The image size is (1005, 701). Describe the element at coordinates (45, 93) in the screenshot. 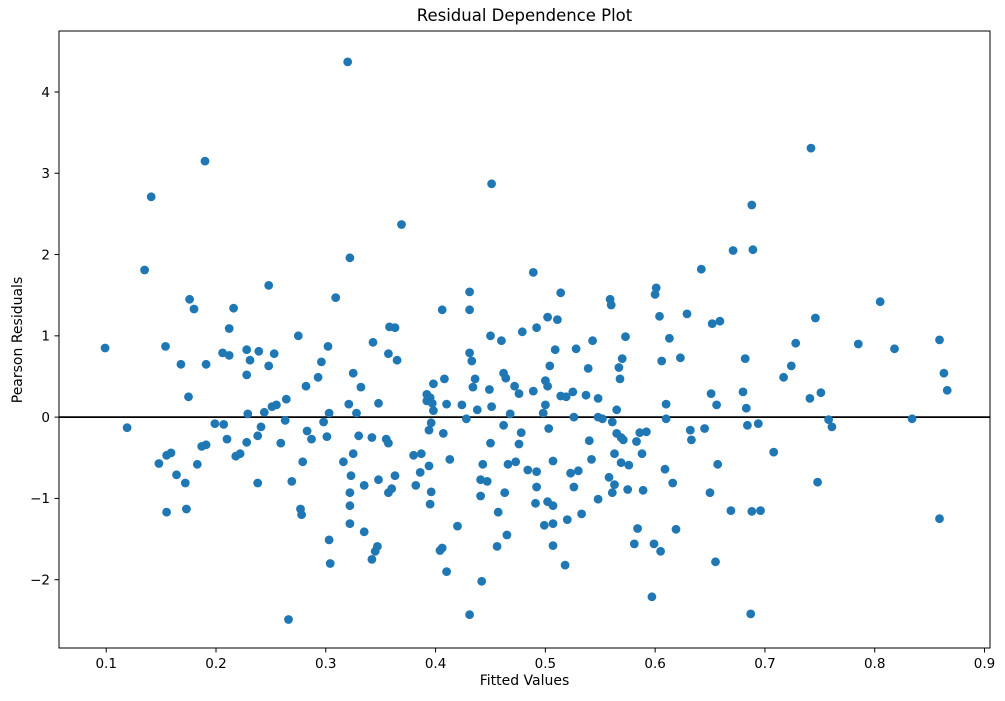

I see `y-tick-label: 4` at that location.